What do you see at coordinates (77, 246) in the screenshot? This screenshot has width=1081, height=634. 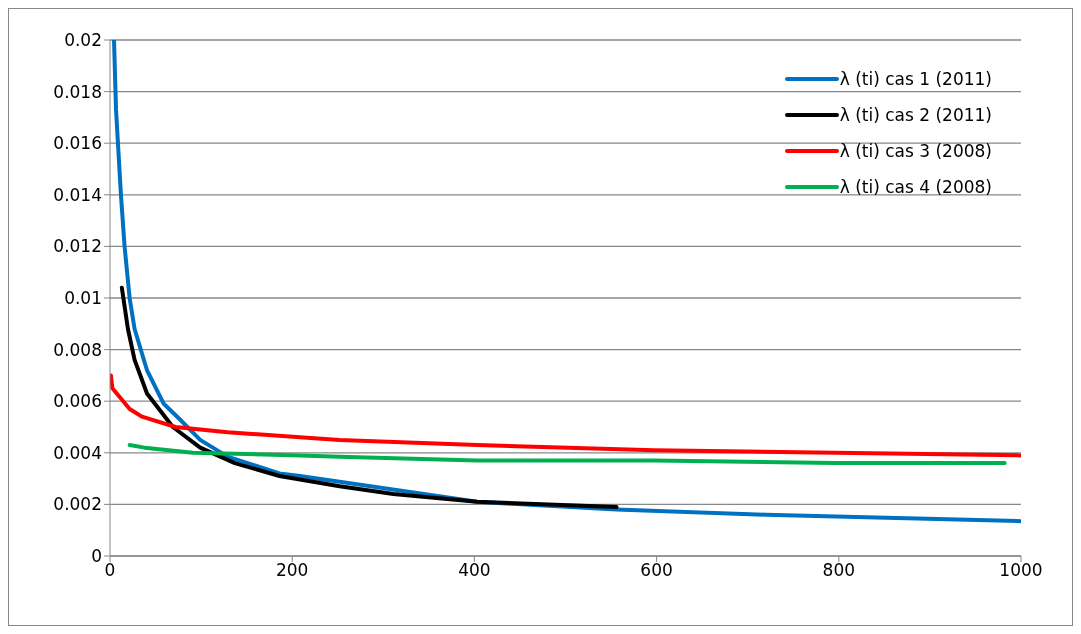 I see `y-tick-label: 0.012` at bounding box center [77, 246].